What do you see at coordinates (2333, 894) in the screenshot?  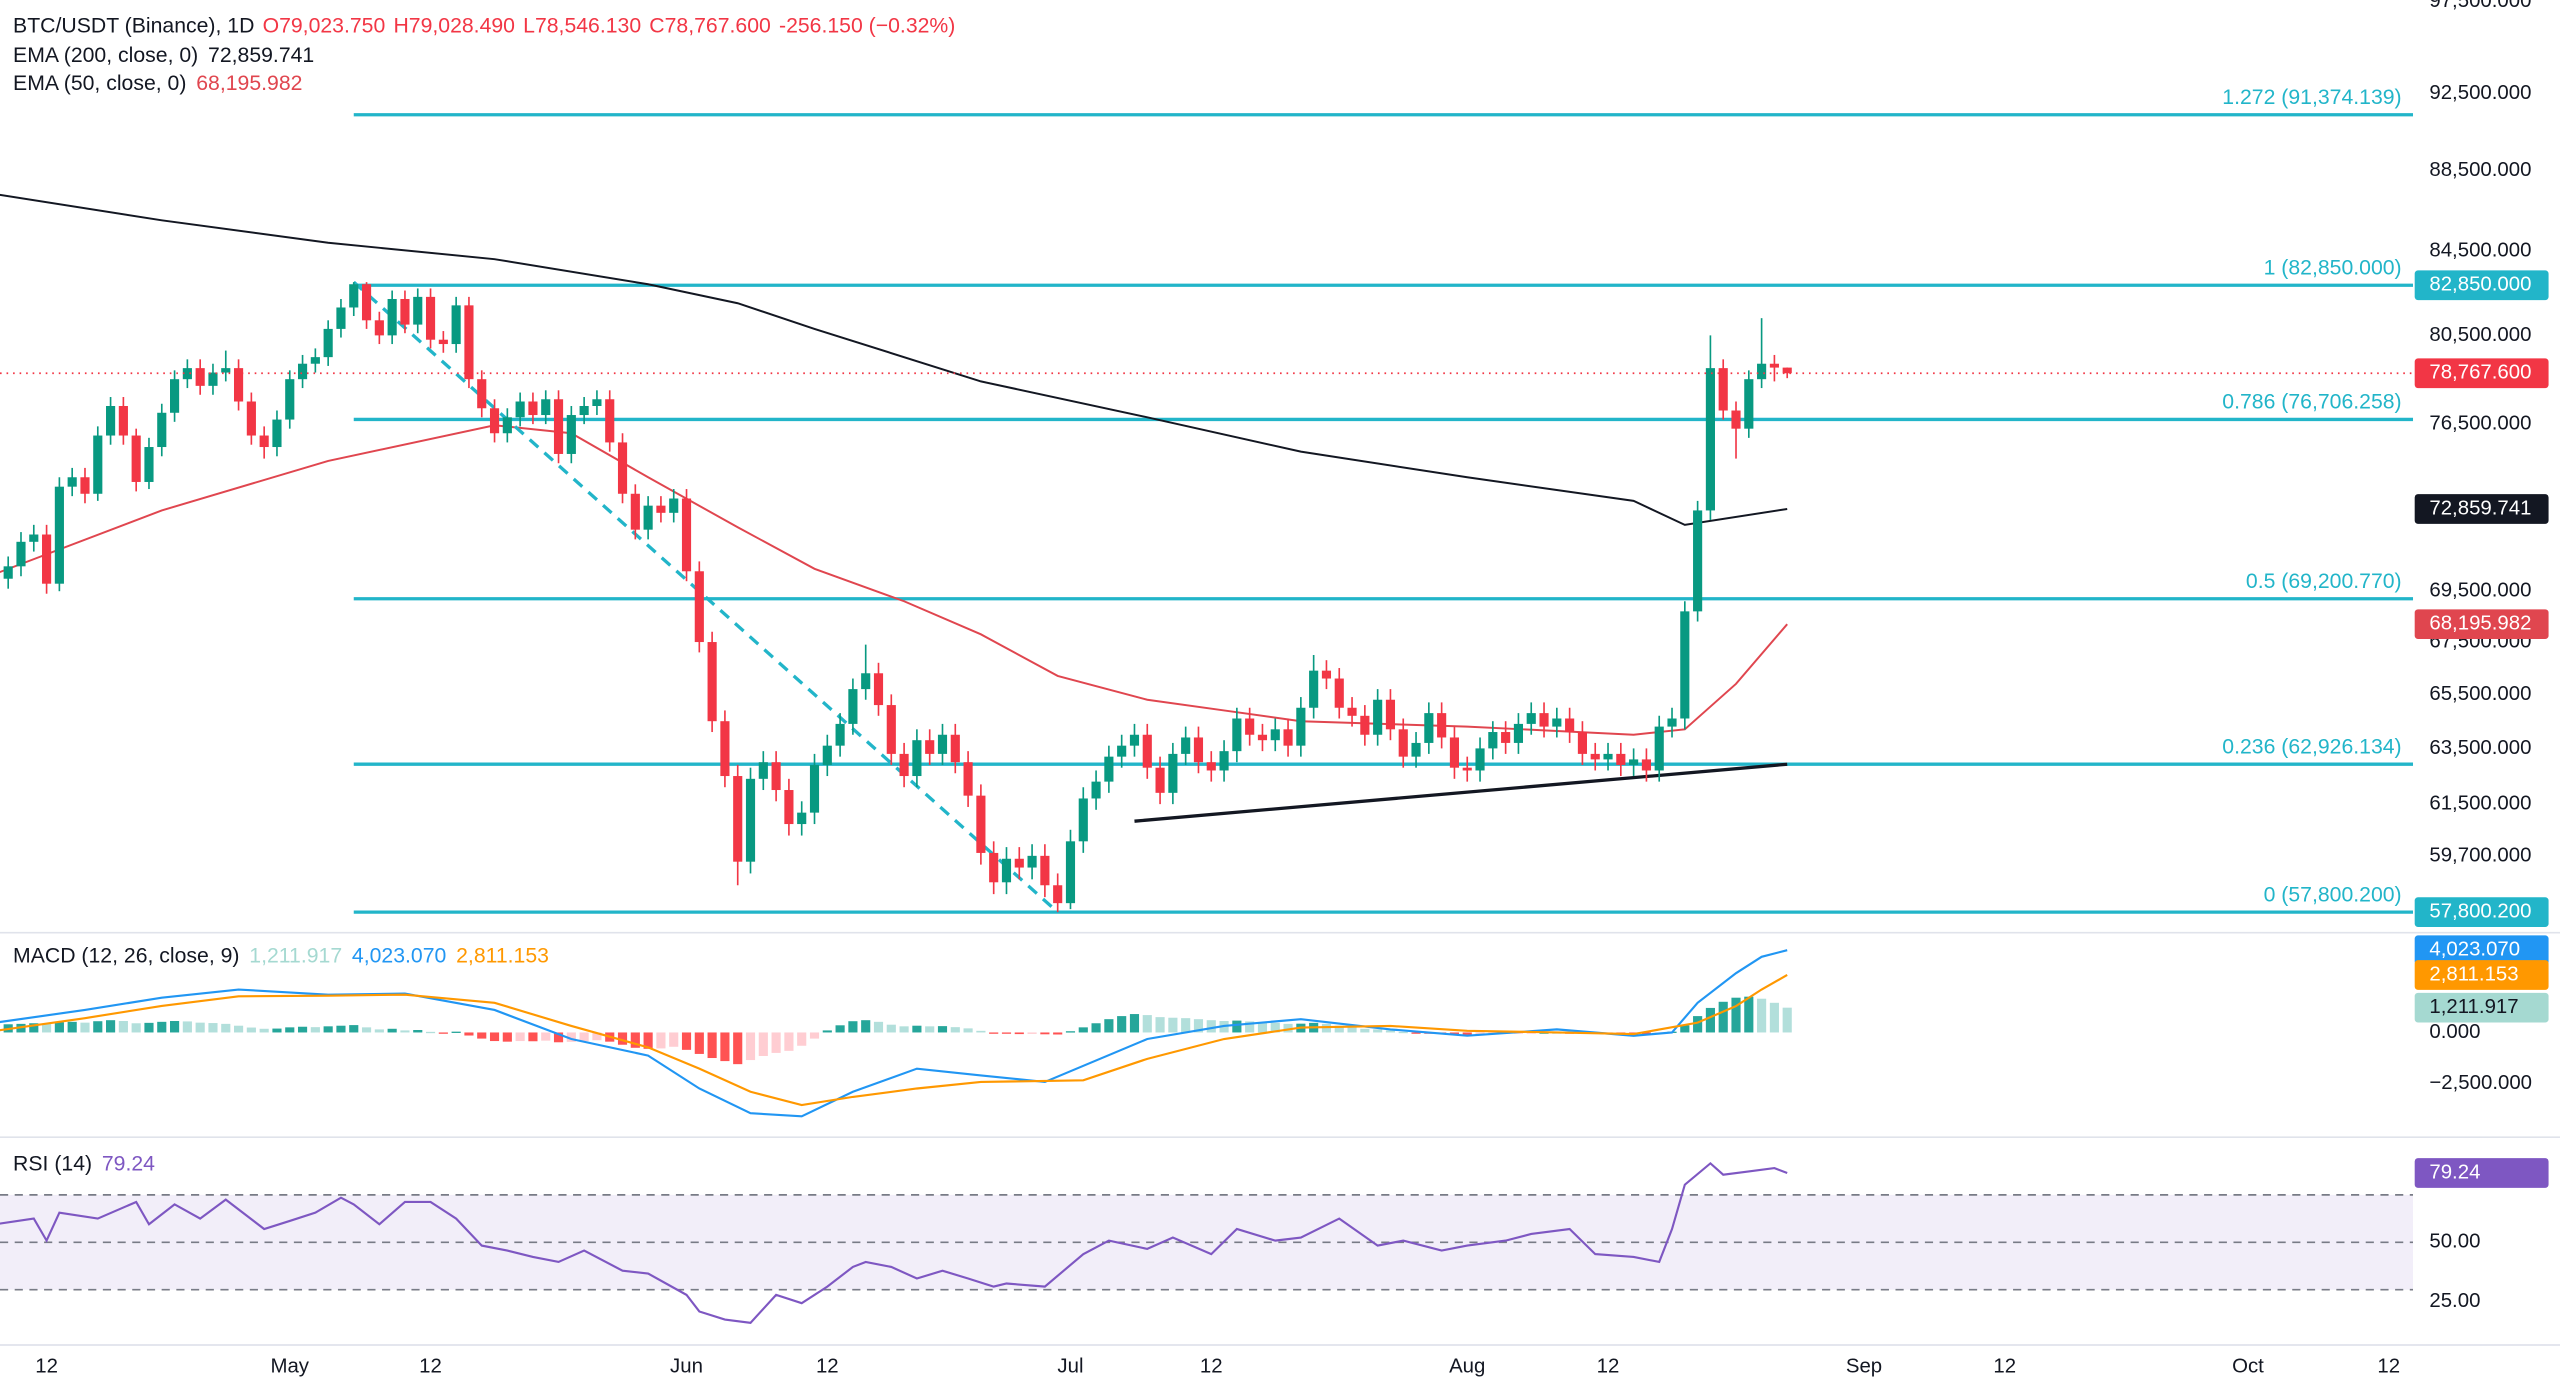 I see `fib-label: 0 (57,800.200)` at bounding box center [2333, 894].